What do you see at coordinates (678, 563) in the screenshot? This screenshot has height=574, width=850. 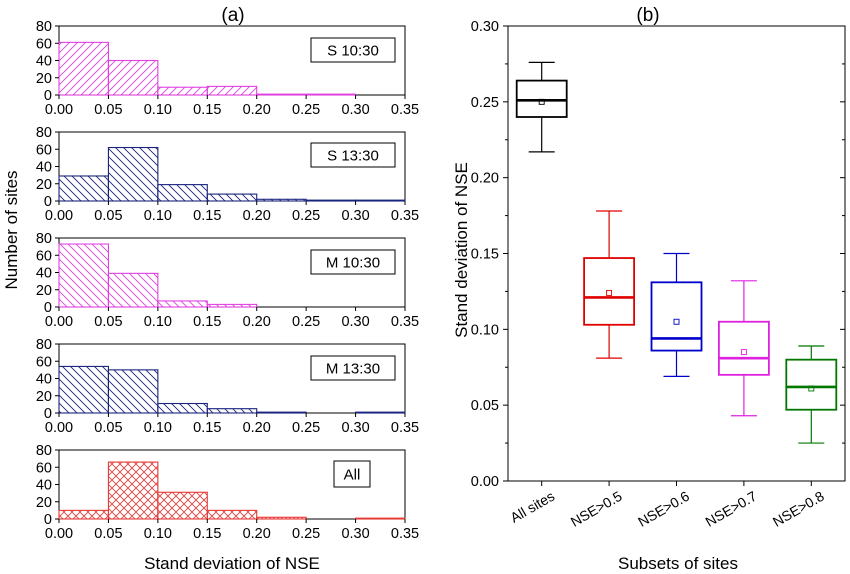 I see `box-x-axis-label: Subsets of sites` at bounding box center [678, 563].